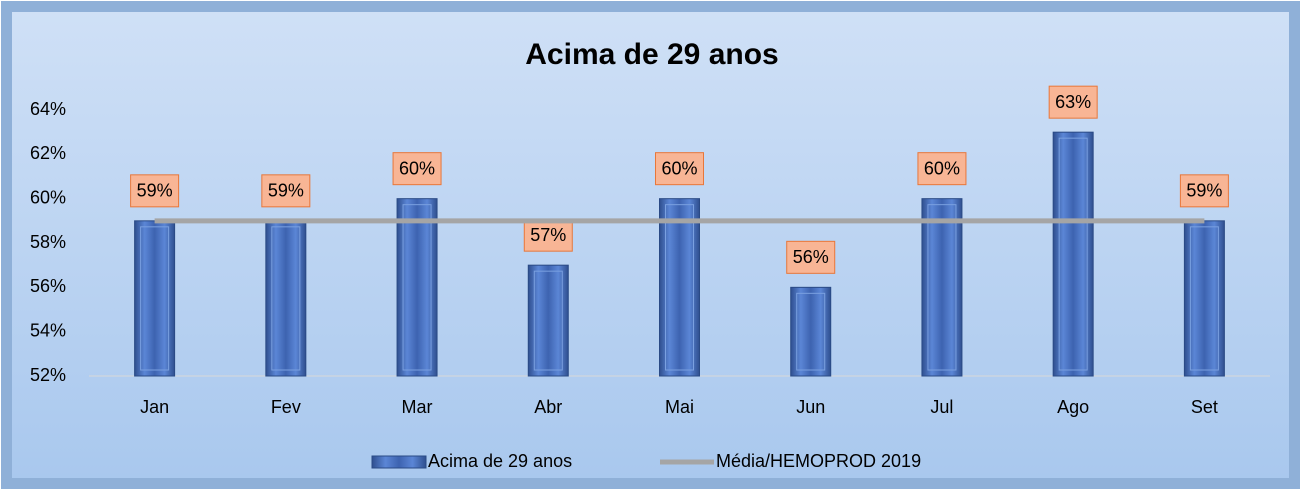 The width and height of the screenshot is (1301, 495). What do you see at coordinates (1073, 407) in the screenshot?
I see `x-tick-label: Ago` at bounding box center [1073, 407].